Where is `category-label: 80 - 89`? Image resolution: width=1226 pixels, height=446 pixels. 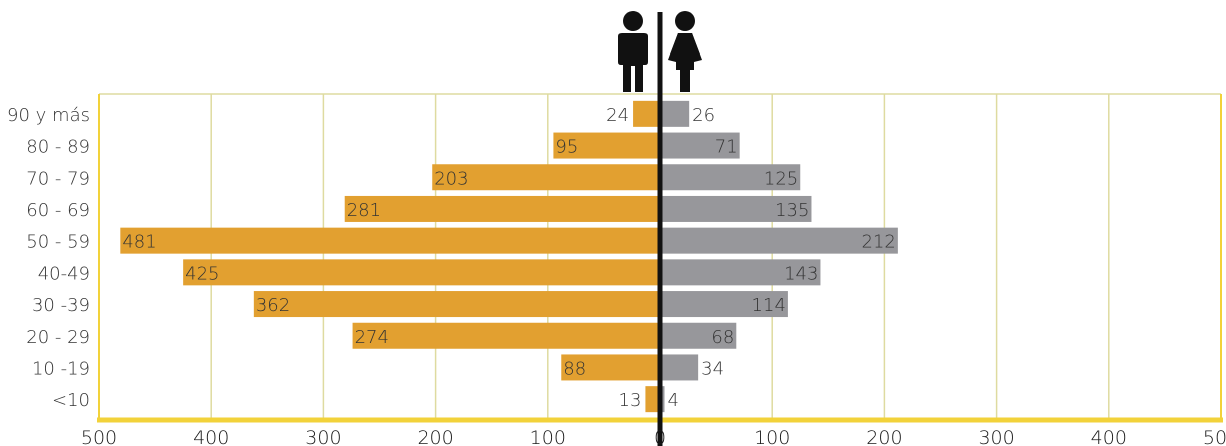
category-label: 80 - 89 is located at coordinates (58, 147).